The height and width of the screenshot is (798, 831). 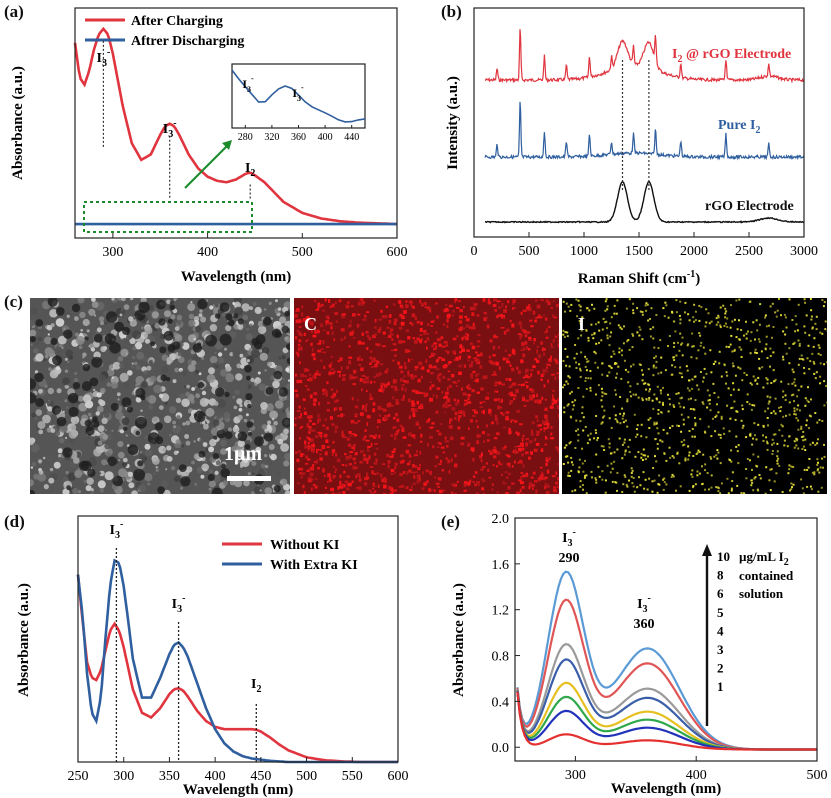 I want to click on series-label-pure-i2: Pure I2, so click(x=739, y=127).